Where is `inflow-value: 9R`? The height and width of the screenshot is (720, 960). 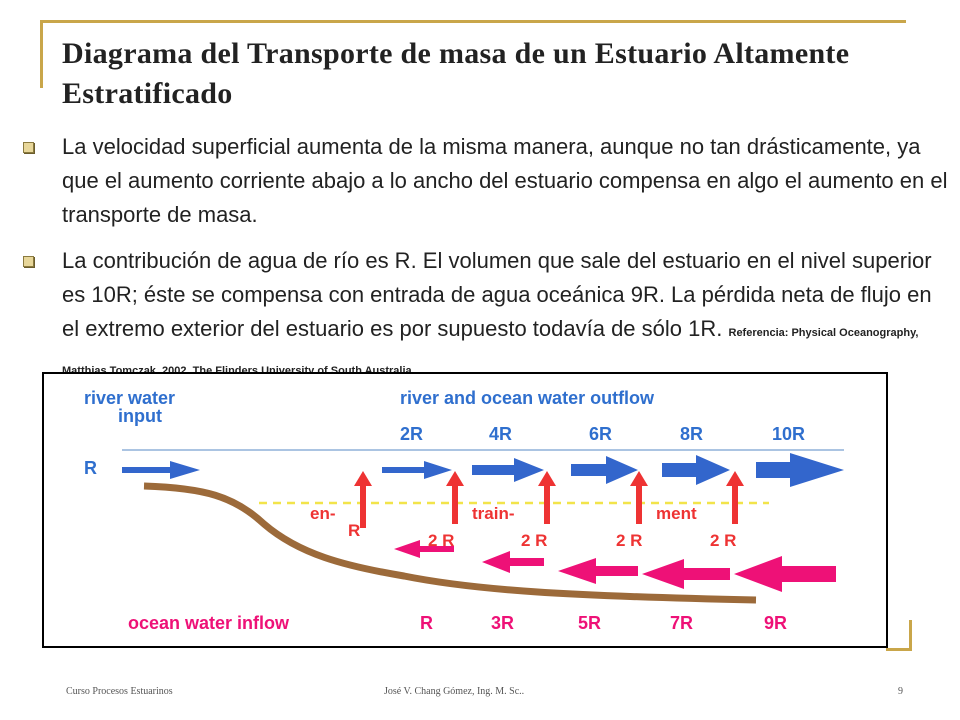
inflow-value: 9R is located at coordinates (775, 623).